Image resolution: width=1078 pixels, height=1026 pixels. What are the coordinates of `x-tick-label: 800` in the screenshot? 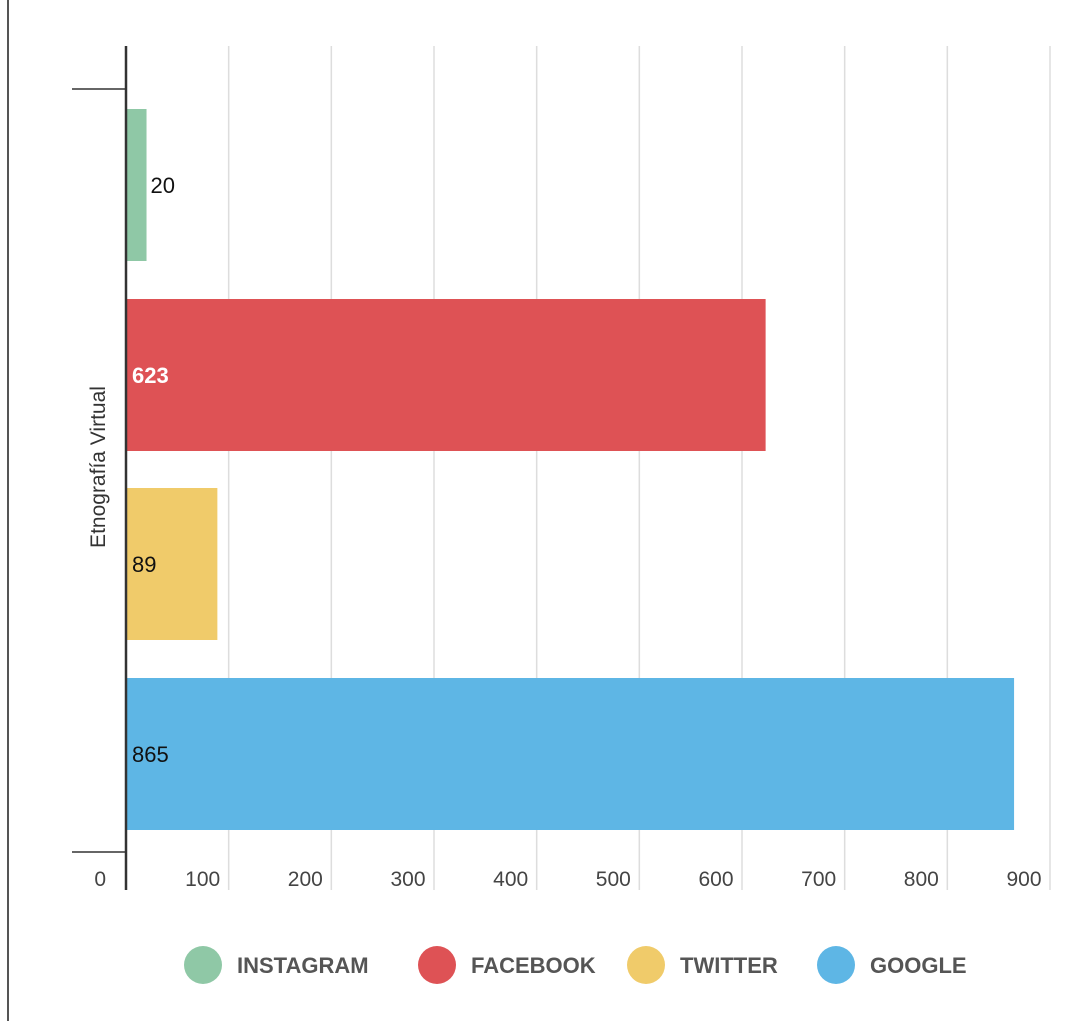 It's located at (921, 879).